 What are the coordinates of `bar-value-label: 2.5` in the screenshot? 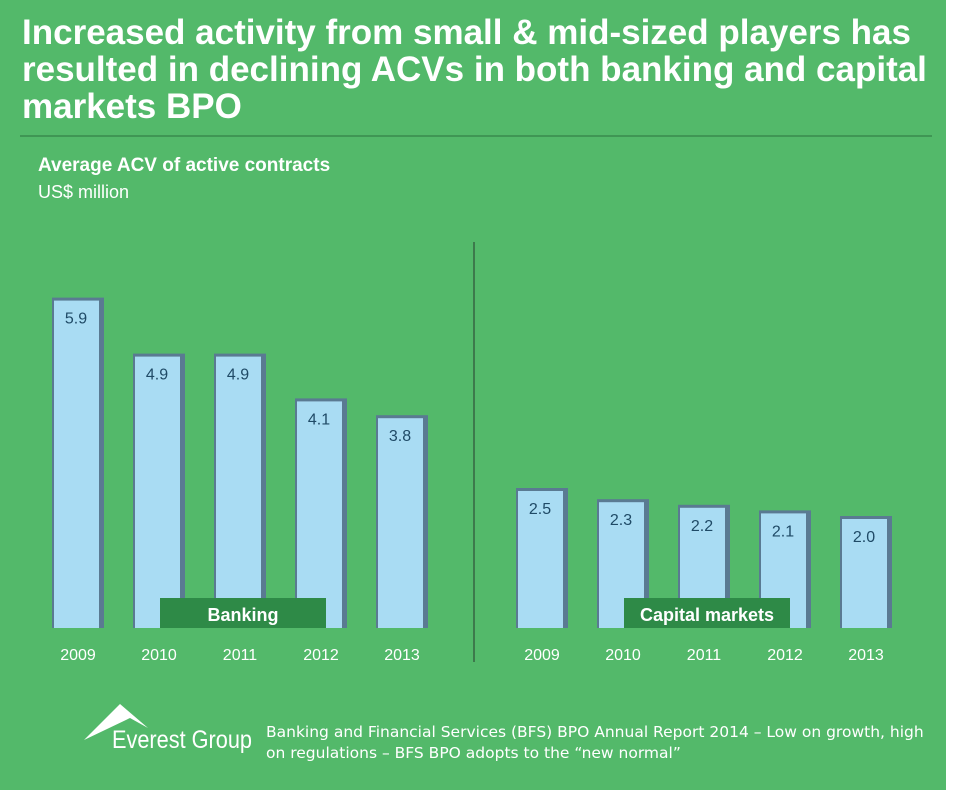 It's located at (540, 509).